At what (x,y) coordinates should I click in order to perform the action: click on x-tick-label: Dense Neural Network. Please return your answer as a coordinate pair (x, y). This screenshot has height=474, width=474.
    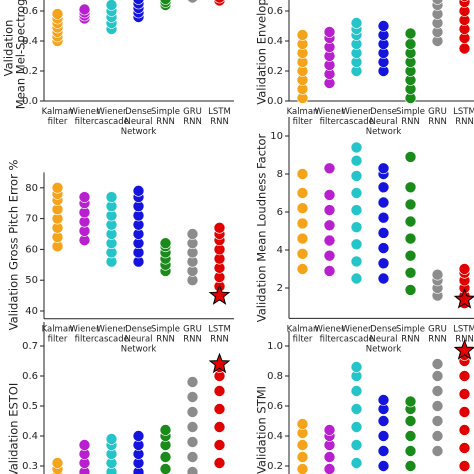
    Looking at the image, I should click on (384, 122).